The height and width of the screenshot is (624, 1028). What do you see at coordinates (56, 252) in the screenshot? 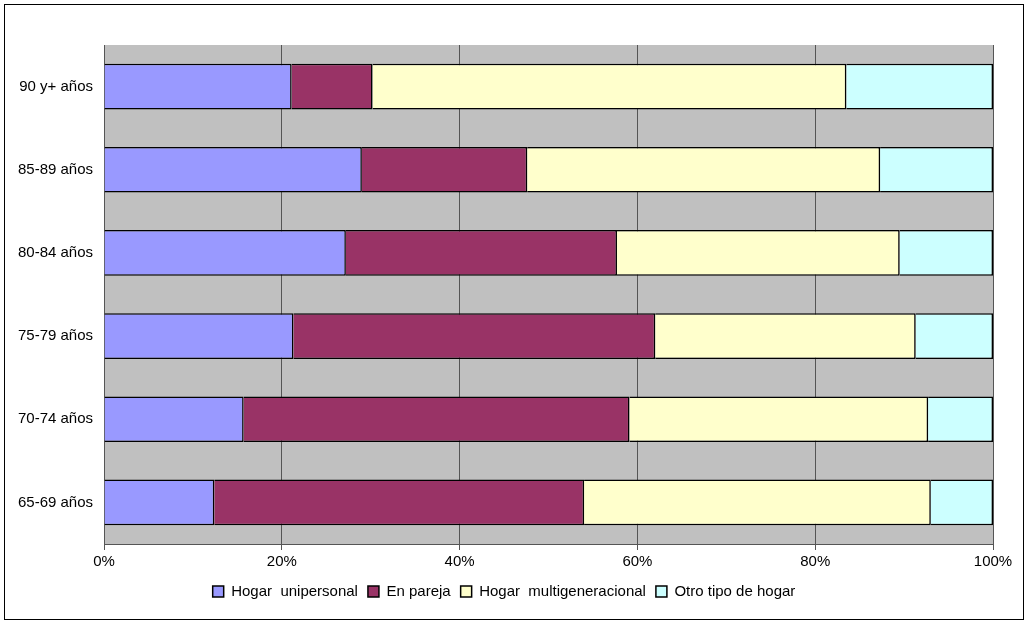
I see `y-tick-label: 80-84 años` at bounding box center [56, 252].